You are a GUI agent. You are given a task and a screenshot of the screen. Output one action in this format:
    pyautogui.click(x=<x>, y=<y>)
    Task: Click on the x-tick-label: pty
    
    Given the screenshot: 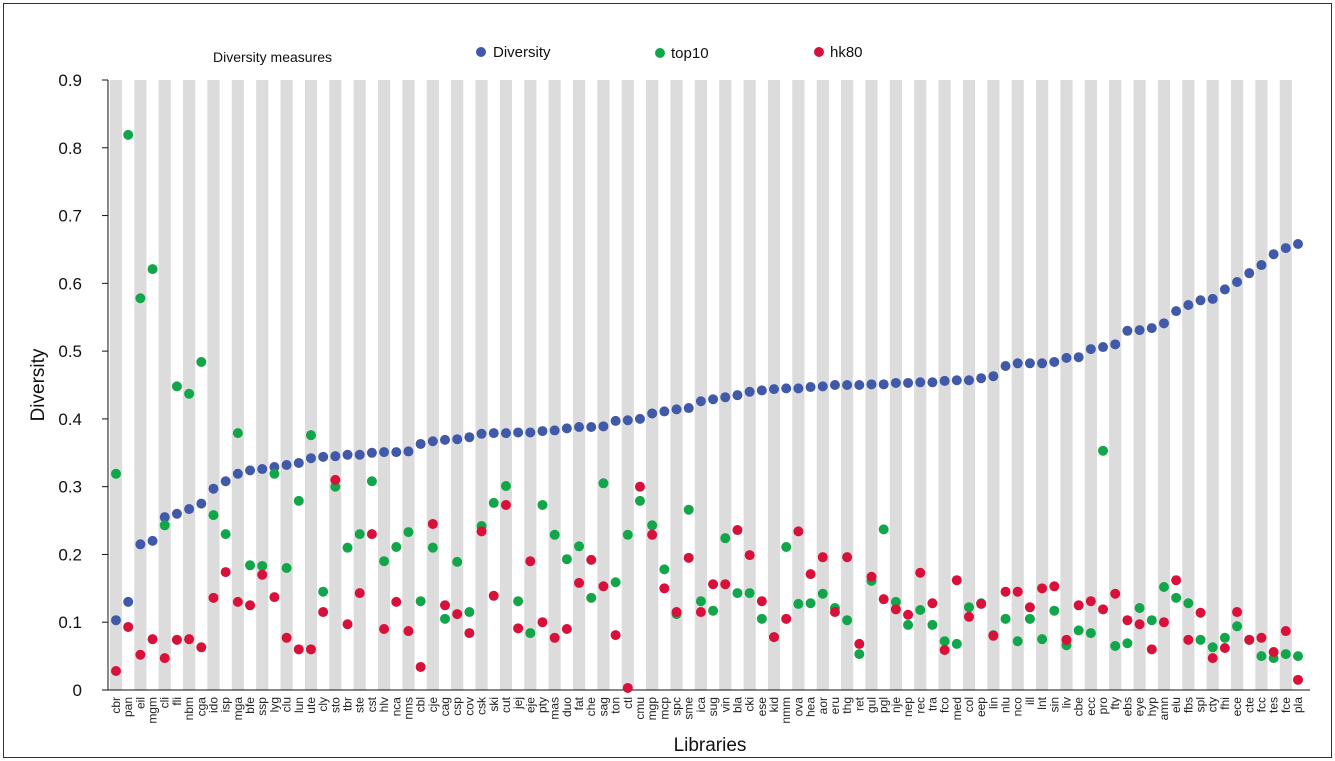 What is the action you would take?
    pyautogui.click(x=542, y=705)
    